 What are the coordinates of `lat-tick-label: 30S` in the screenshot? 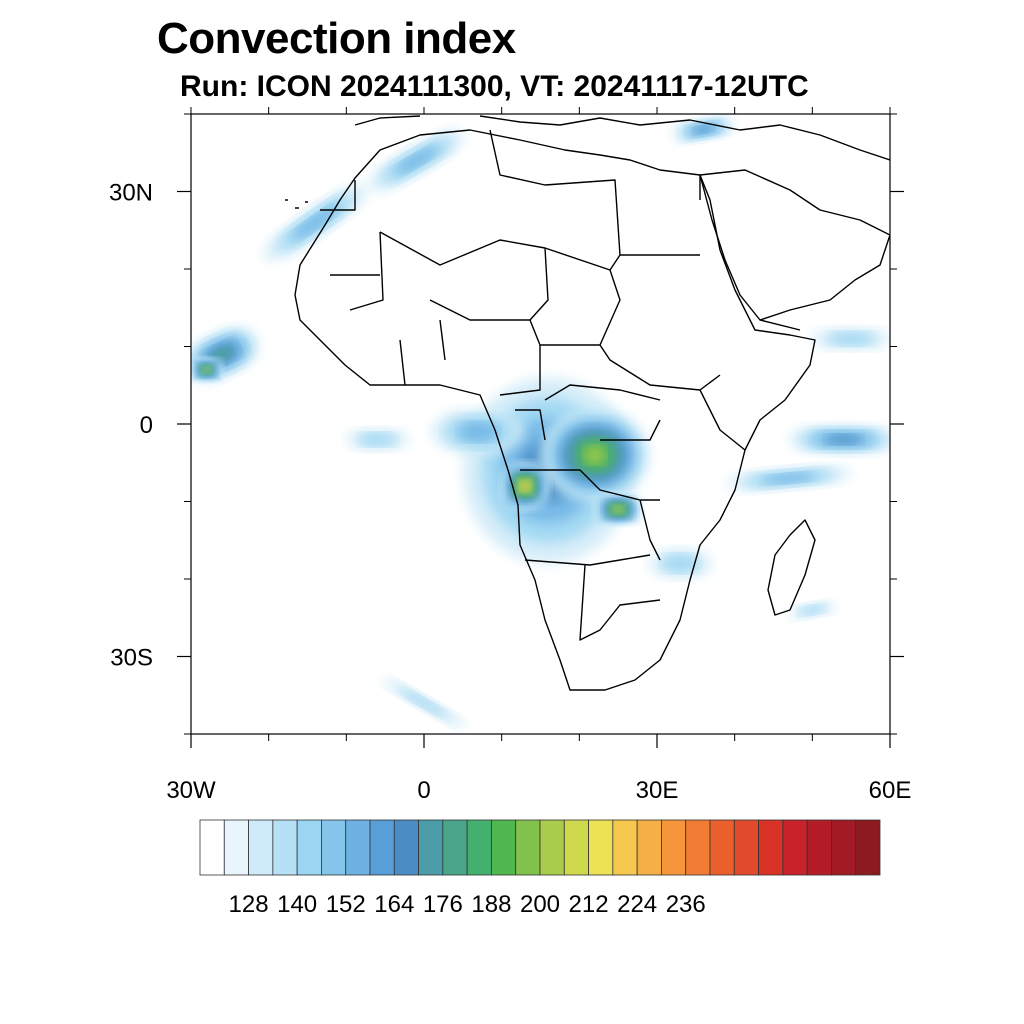 It's located at (131, 658).